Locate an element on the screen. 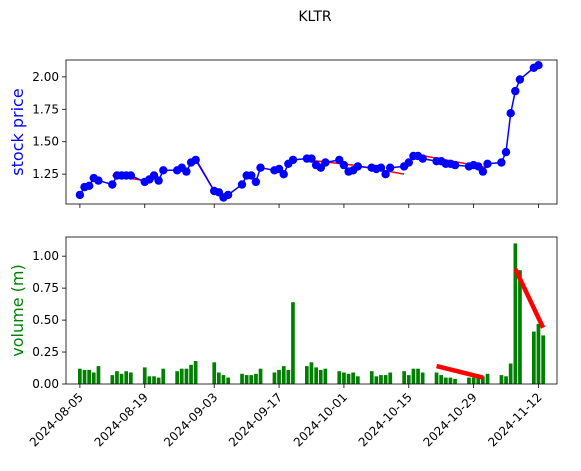 This screenshot has height=471, width=581. volume-y-axis: 0.00 0.25 0.50 0.75 1.00 is located at coordinates (49, 320).